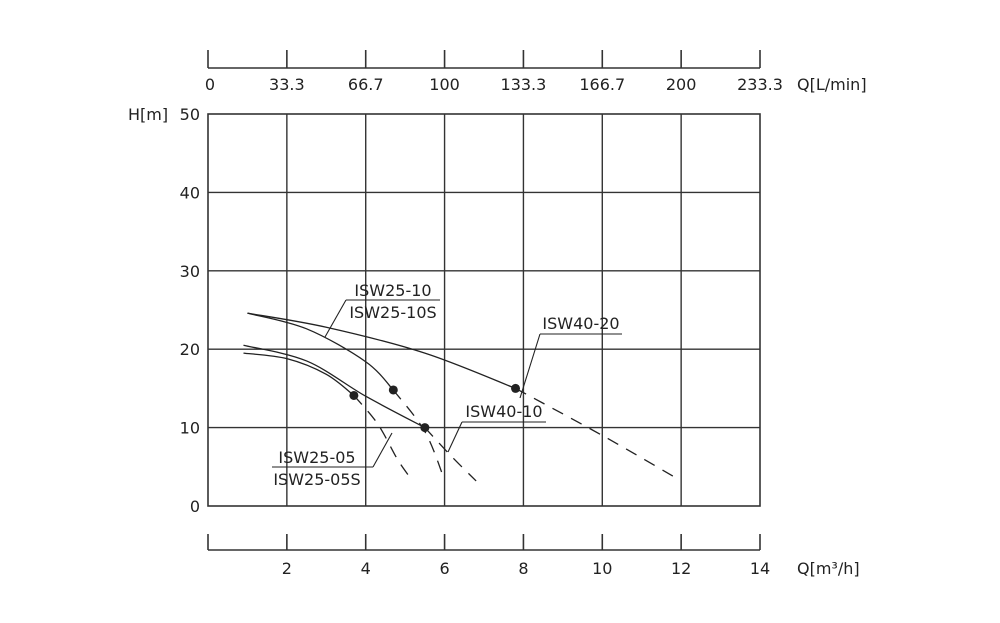  What do you see at coordinates (503, 411) in the screenshot?
I see `curve-label-isw40-10: ISW40-10` at bounding box center [503, 411].